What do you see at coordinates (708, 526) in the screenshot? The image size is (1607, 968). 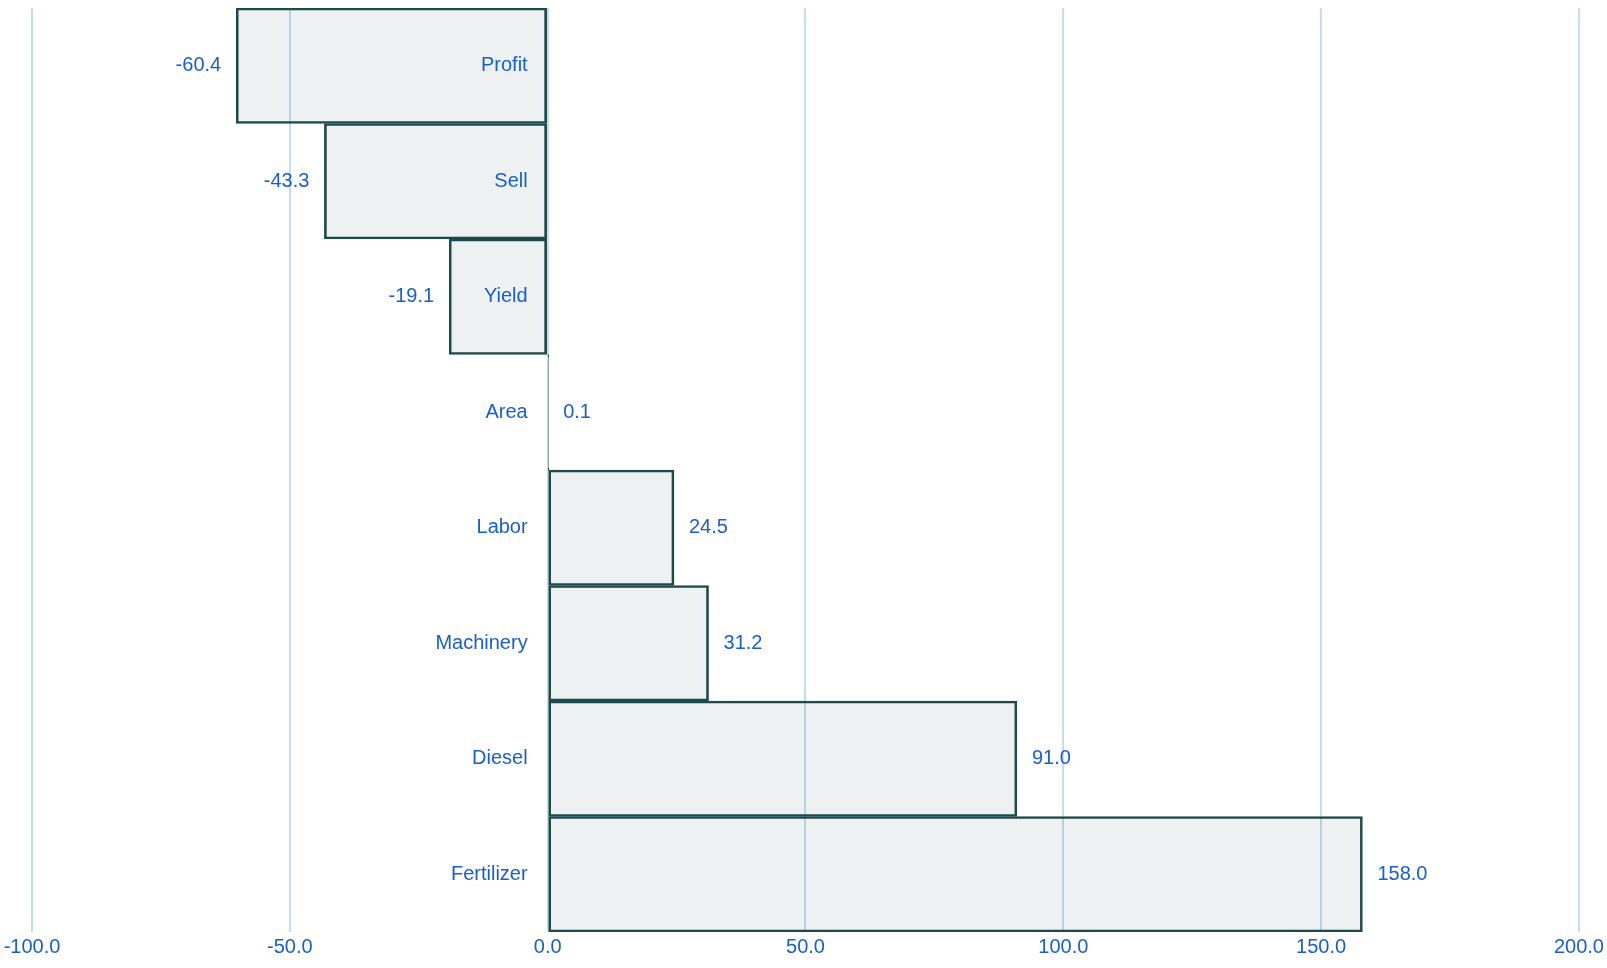 I see `data-label: 24.5` at bounding box center [708, 526].